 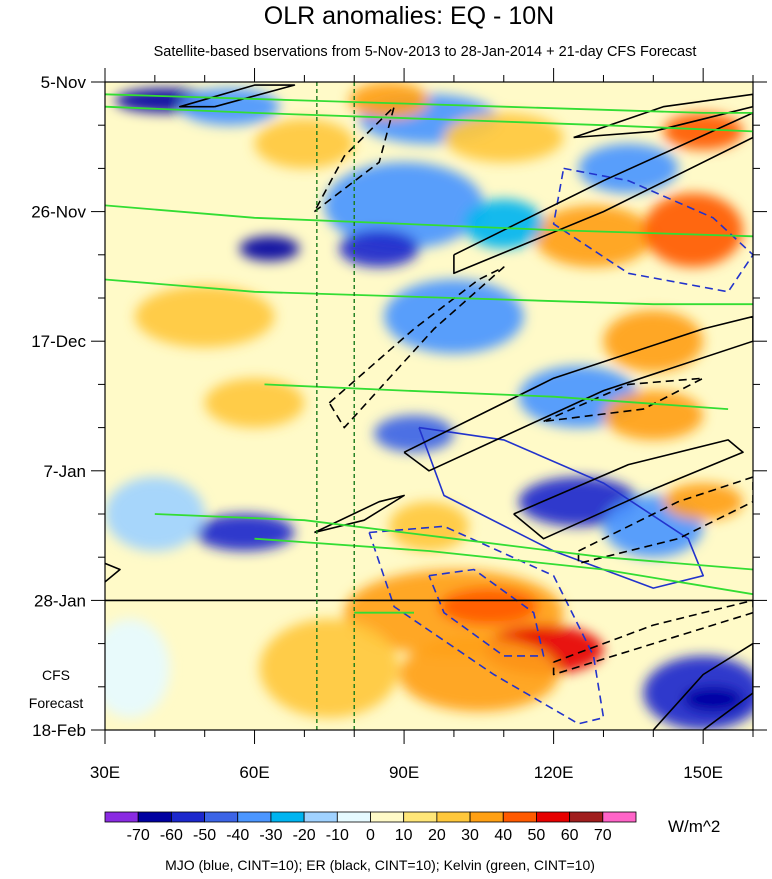 I want to click on colorbar: -70 -60 -50 -40 -30 -20 -10 0 10 20 30 40 50 60 70, so click(x=370, y=827).